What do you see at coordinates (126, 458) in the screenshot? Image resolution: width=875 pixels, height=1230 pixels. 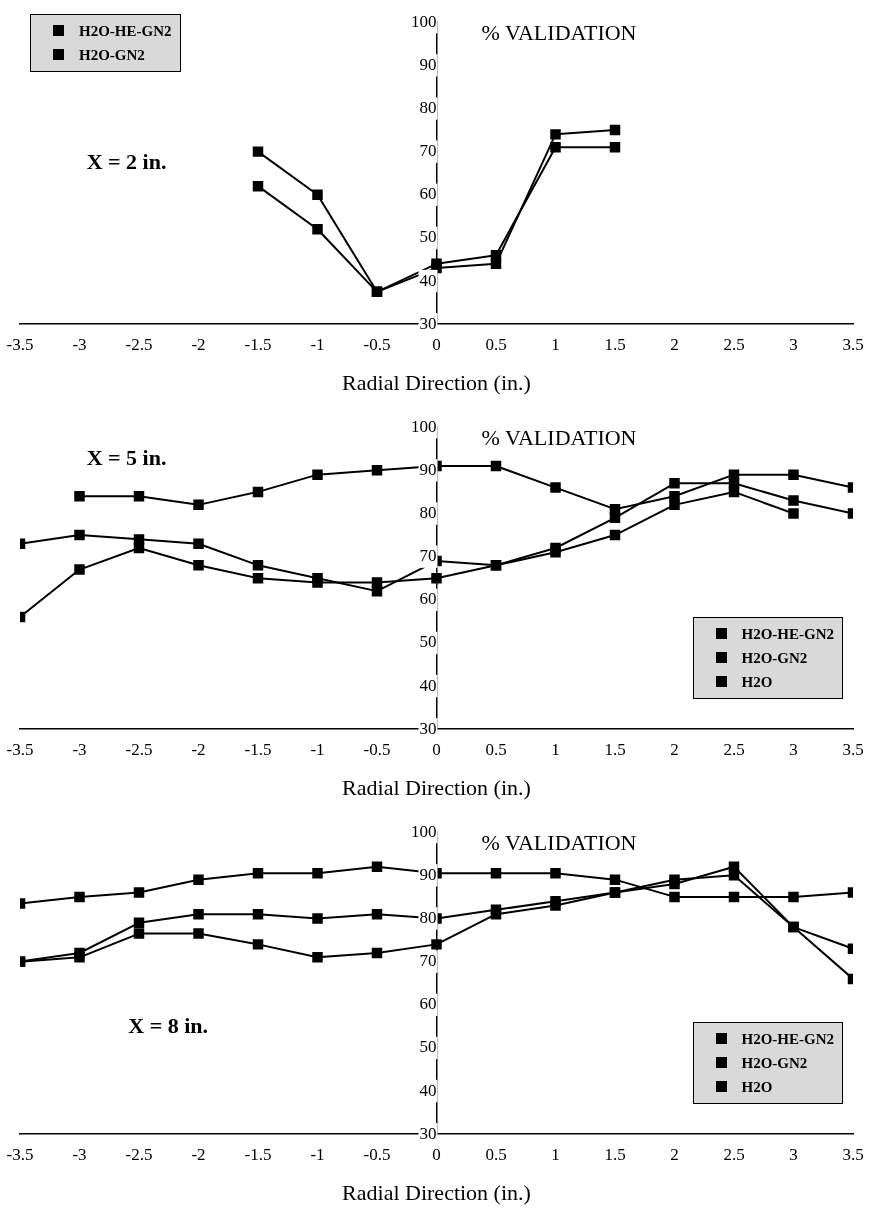 I see `annotation: X = 5 in.` at bounding box center [126, 458].